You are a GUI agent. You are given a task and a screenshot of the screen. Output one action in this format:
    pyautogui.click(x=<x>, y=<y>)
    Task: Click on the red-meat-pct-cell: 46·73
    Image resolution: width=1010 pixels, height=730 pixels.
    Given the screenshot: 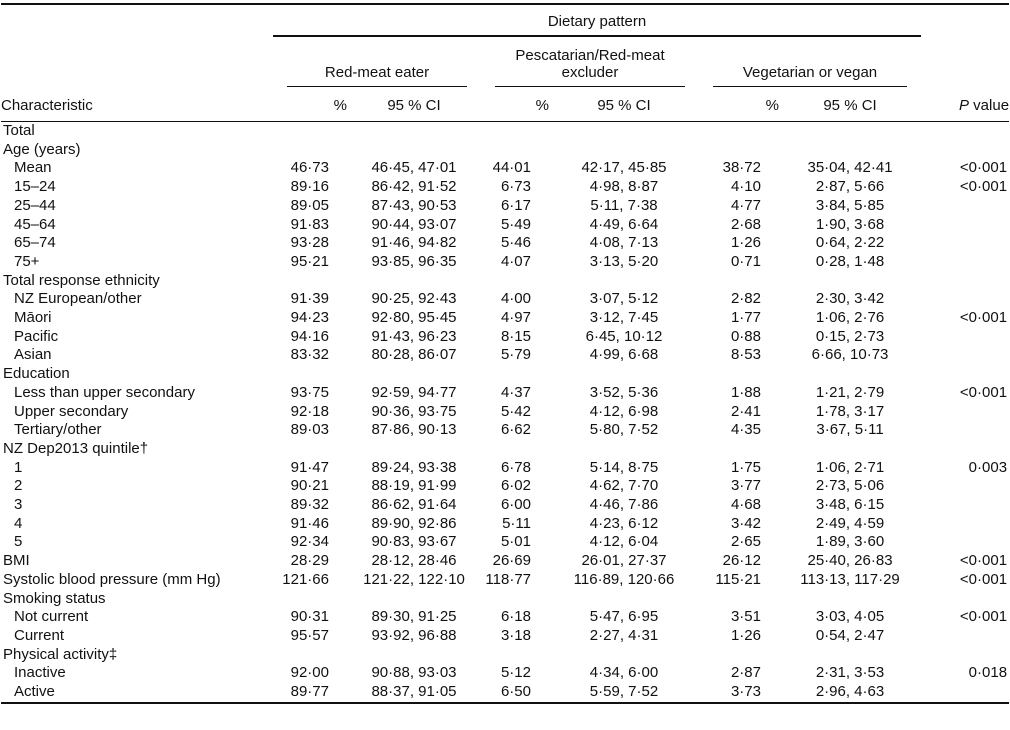 What is the action you would take?
    pyautogui.click(x=309, y=168)
    